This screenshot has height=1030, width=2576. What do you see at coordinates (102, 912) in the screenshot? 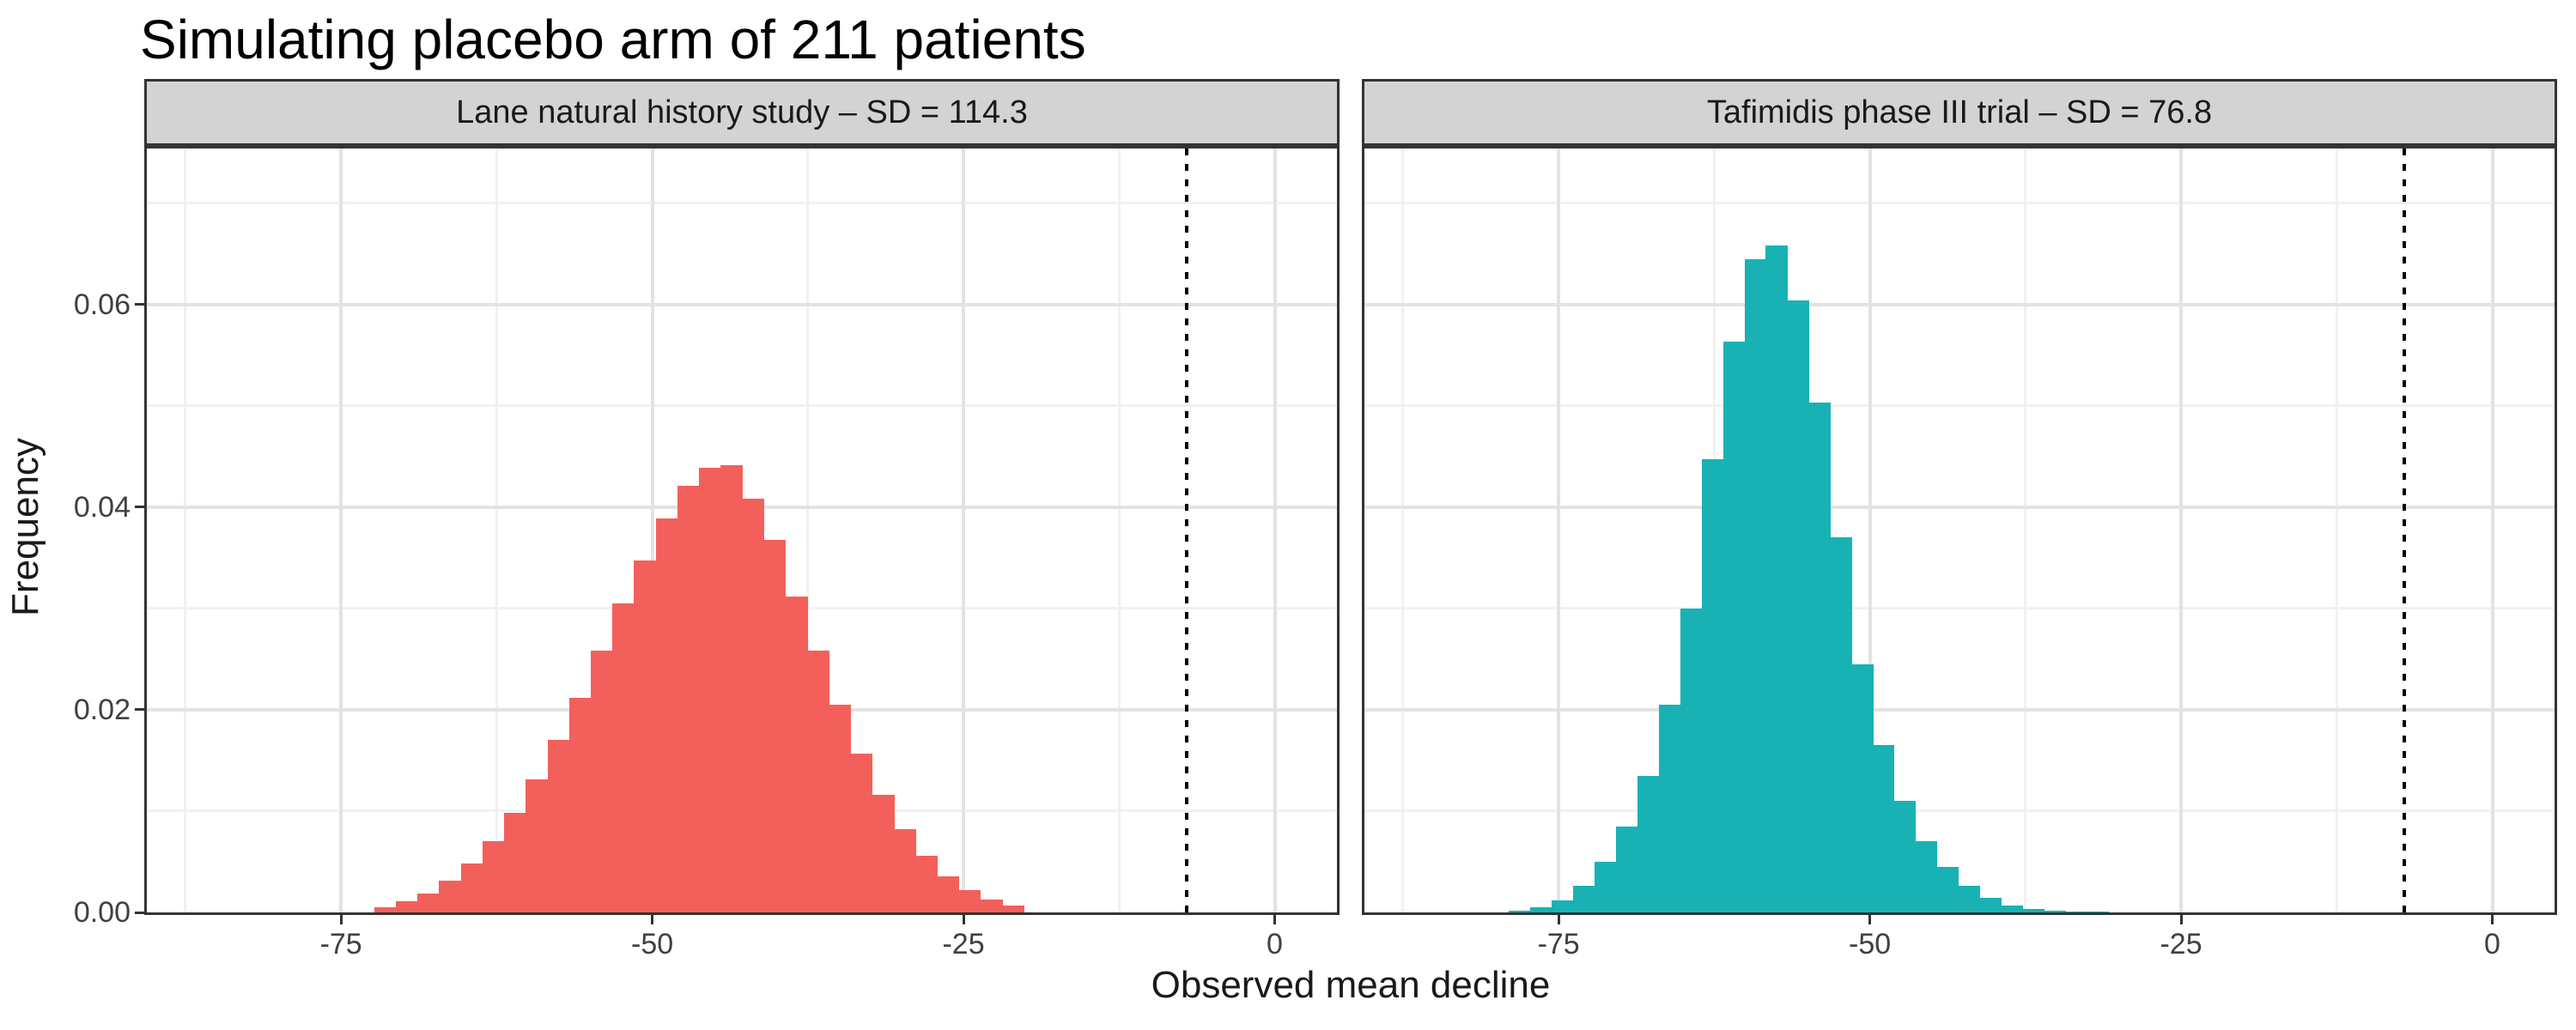
I see `y-tick-label: 0.00` at bounding box center [102, 912].